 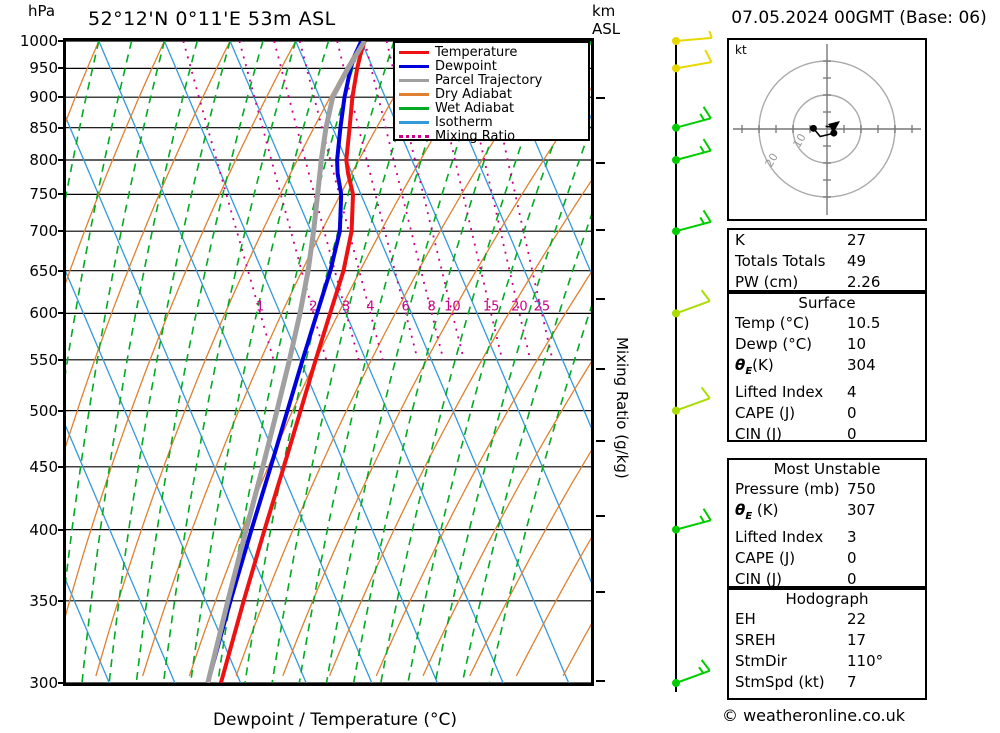 I want to click on hodograph-svg: 102040, so click(x=827, y=133).